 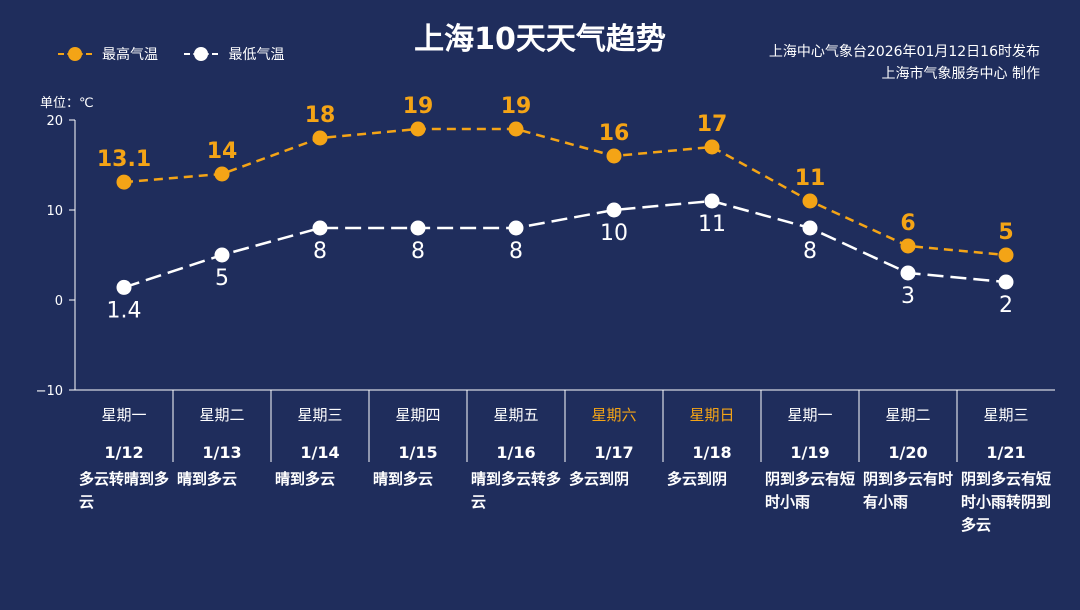 What do you see at coordinates (540, 39) in the screenshot?
I see `chart-title: 上海10天天气趋势` at bounding box center [540, 39].